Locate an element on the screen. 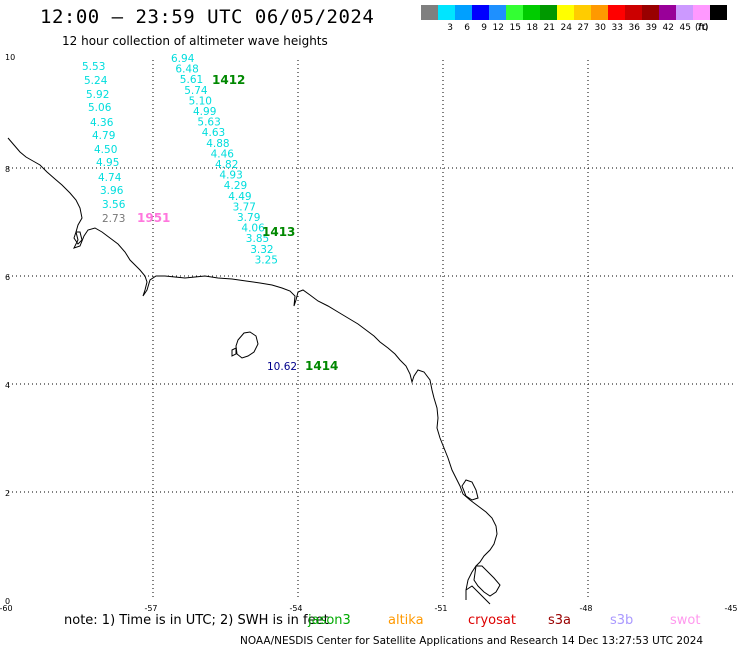  pass-id: 1951 is located at coordinates (153, 218).